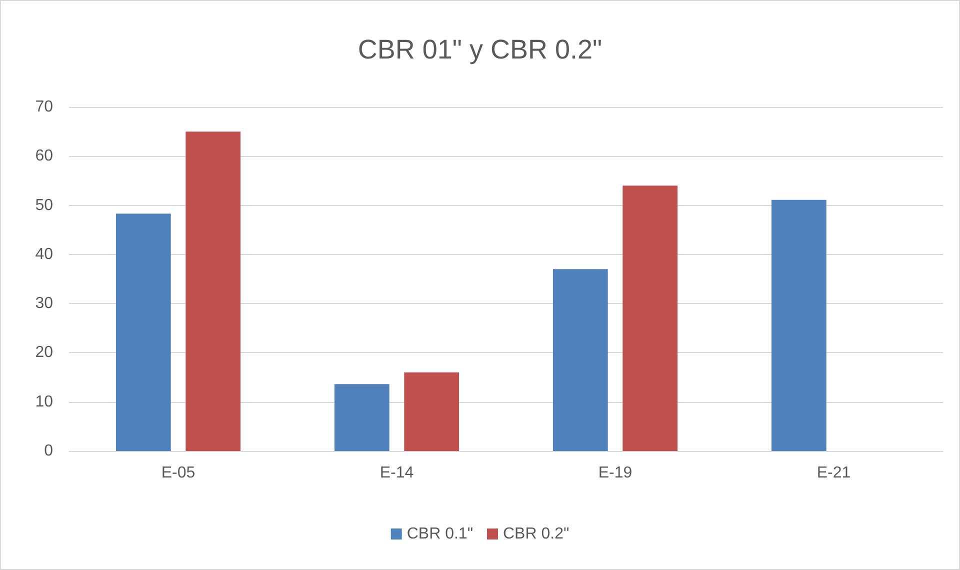  I want to click on y-tick-label: 60, so click(44, 156).